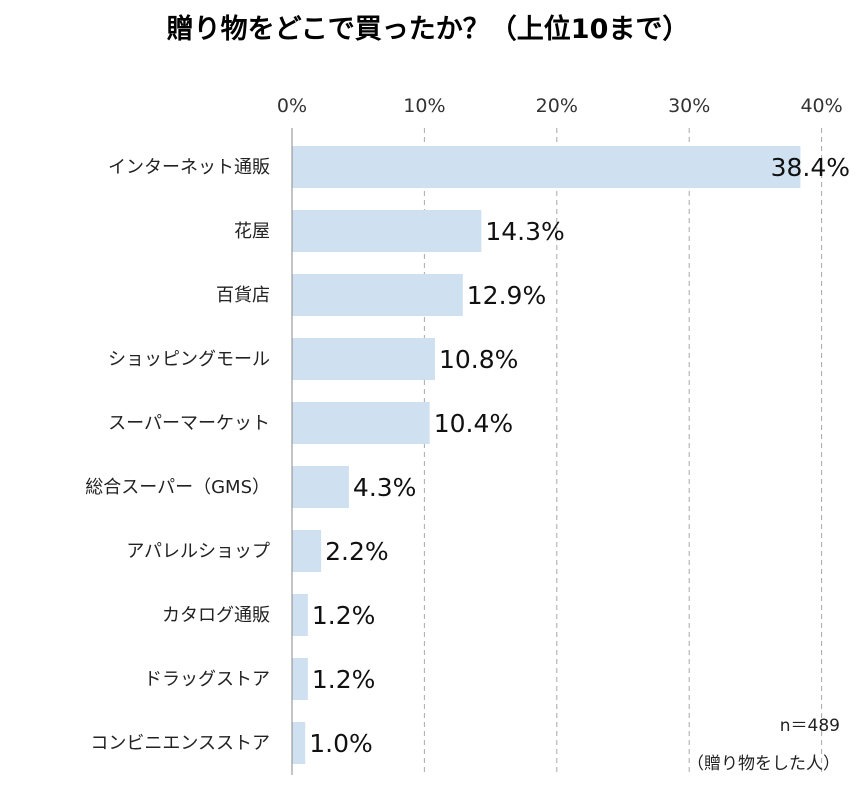 Image resolution: width=856 pixels, height=795 pixels. I want to click on category-label: スーパーマーケット, so click(189, 423).